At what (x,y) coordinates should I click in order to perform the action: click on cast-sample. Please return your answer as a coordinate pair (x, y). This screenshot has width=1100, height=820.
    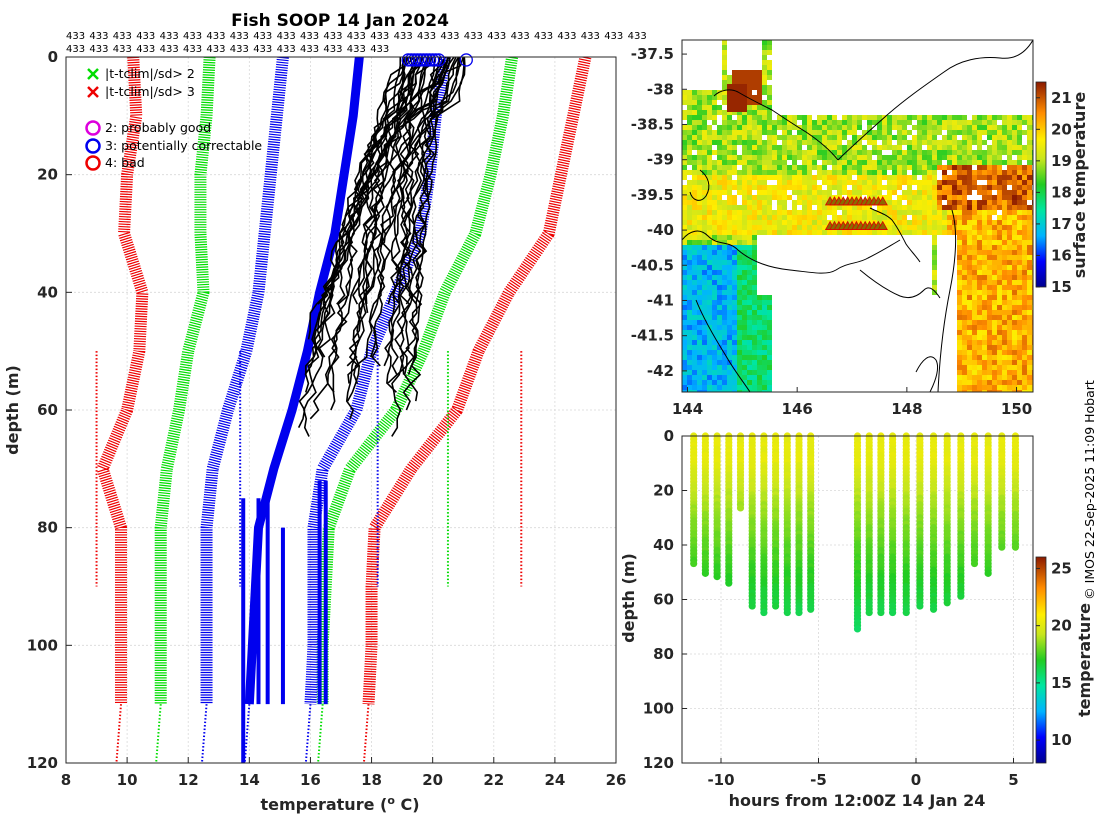
    Looking at the image, I should click on (906, 612).